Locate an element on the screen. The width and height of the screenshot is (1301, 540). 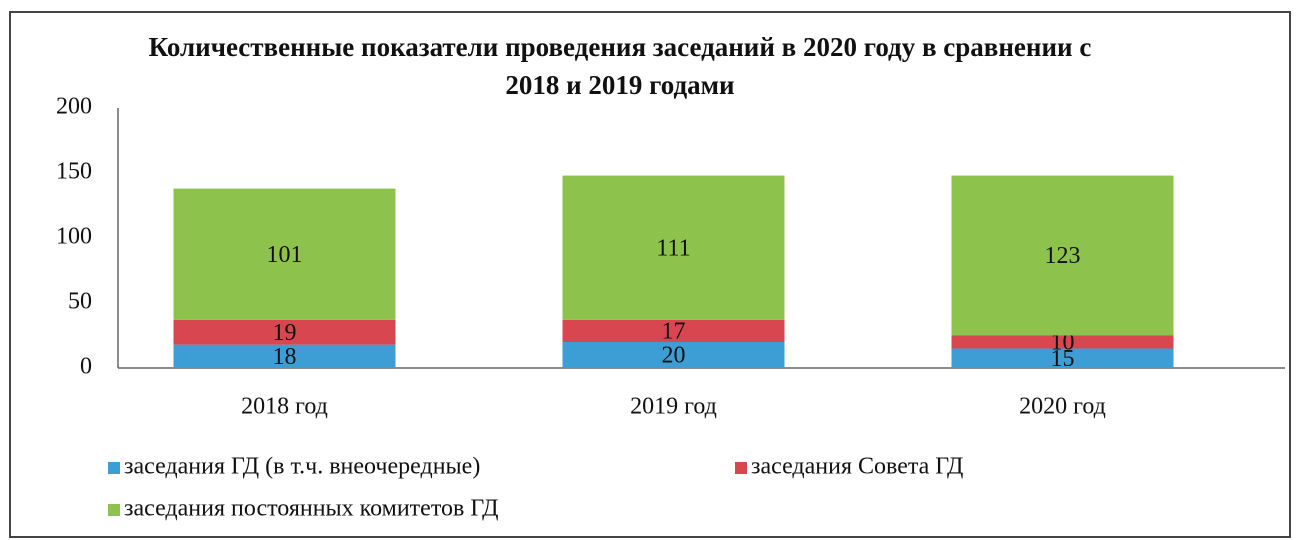
data-label: 17 is located at coordinates (674, 331).